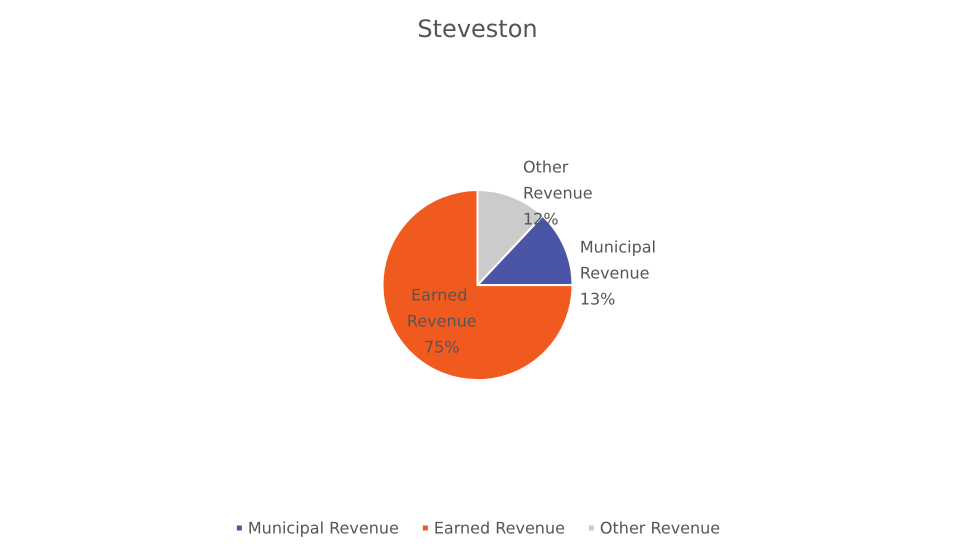 This screenshot has height=559, width=955. What do you see at coordinates (598, 299) in the screenshot?
I see `data-label: 13%` at bounding box center [598, 299].